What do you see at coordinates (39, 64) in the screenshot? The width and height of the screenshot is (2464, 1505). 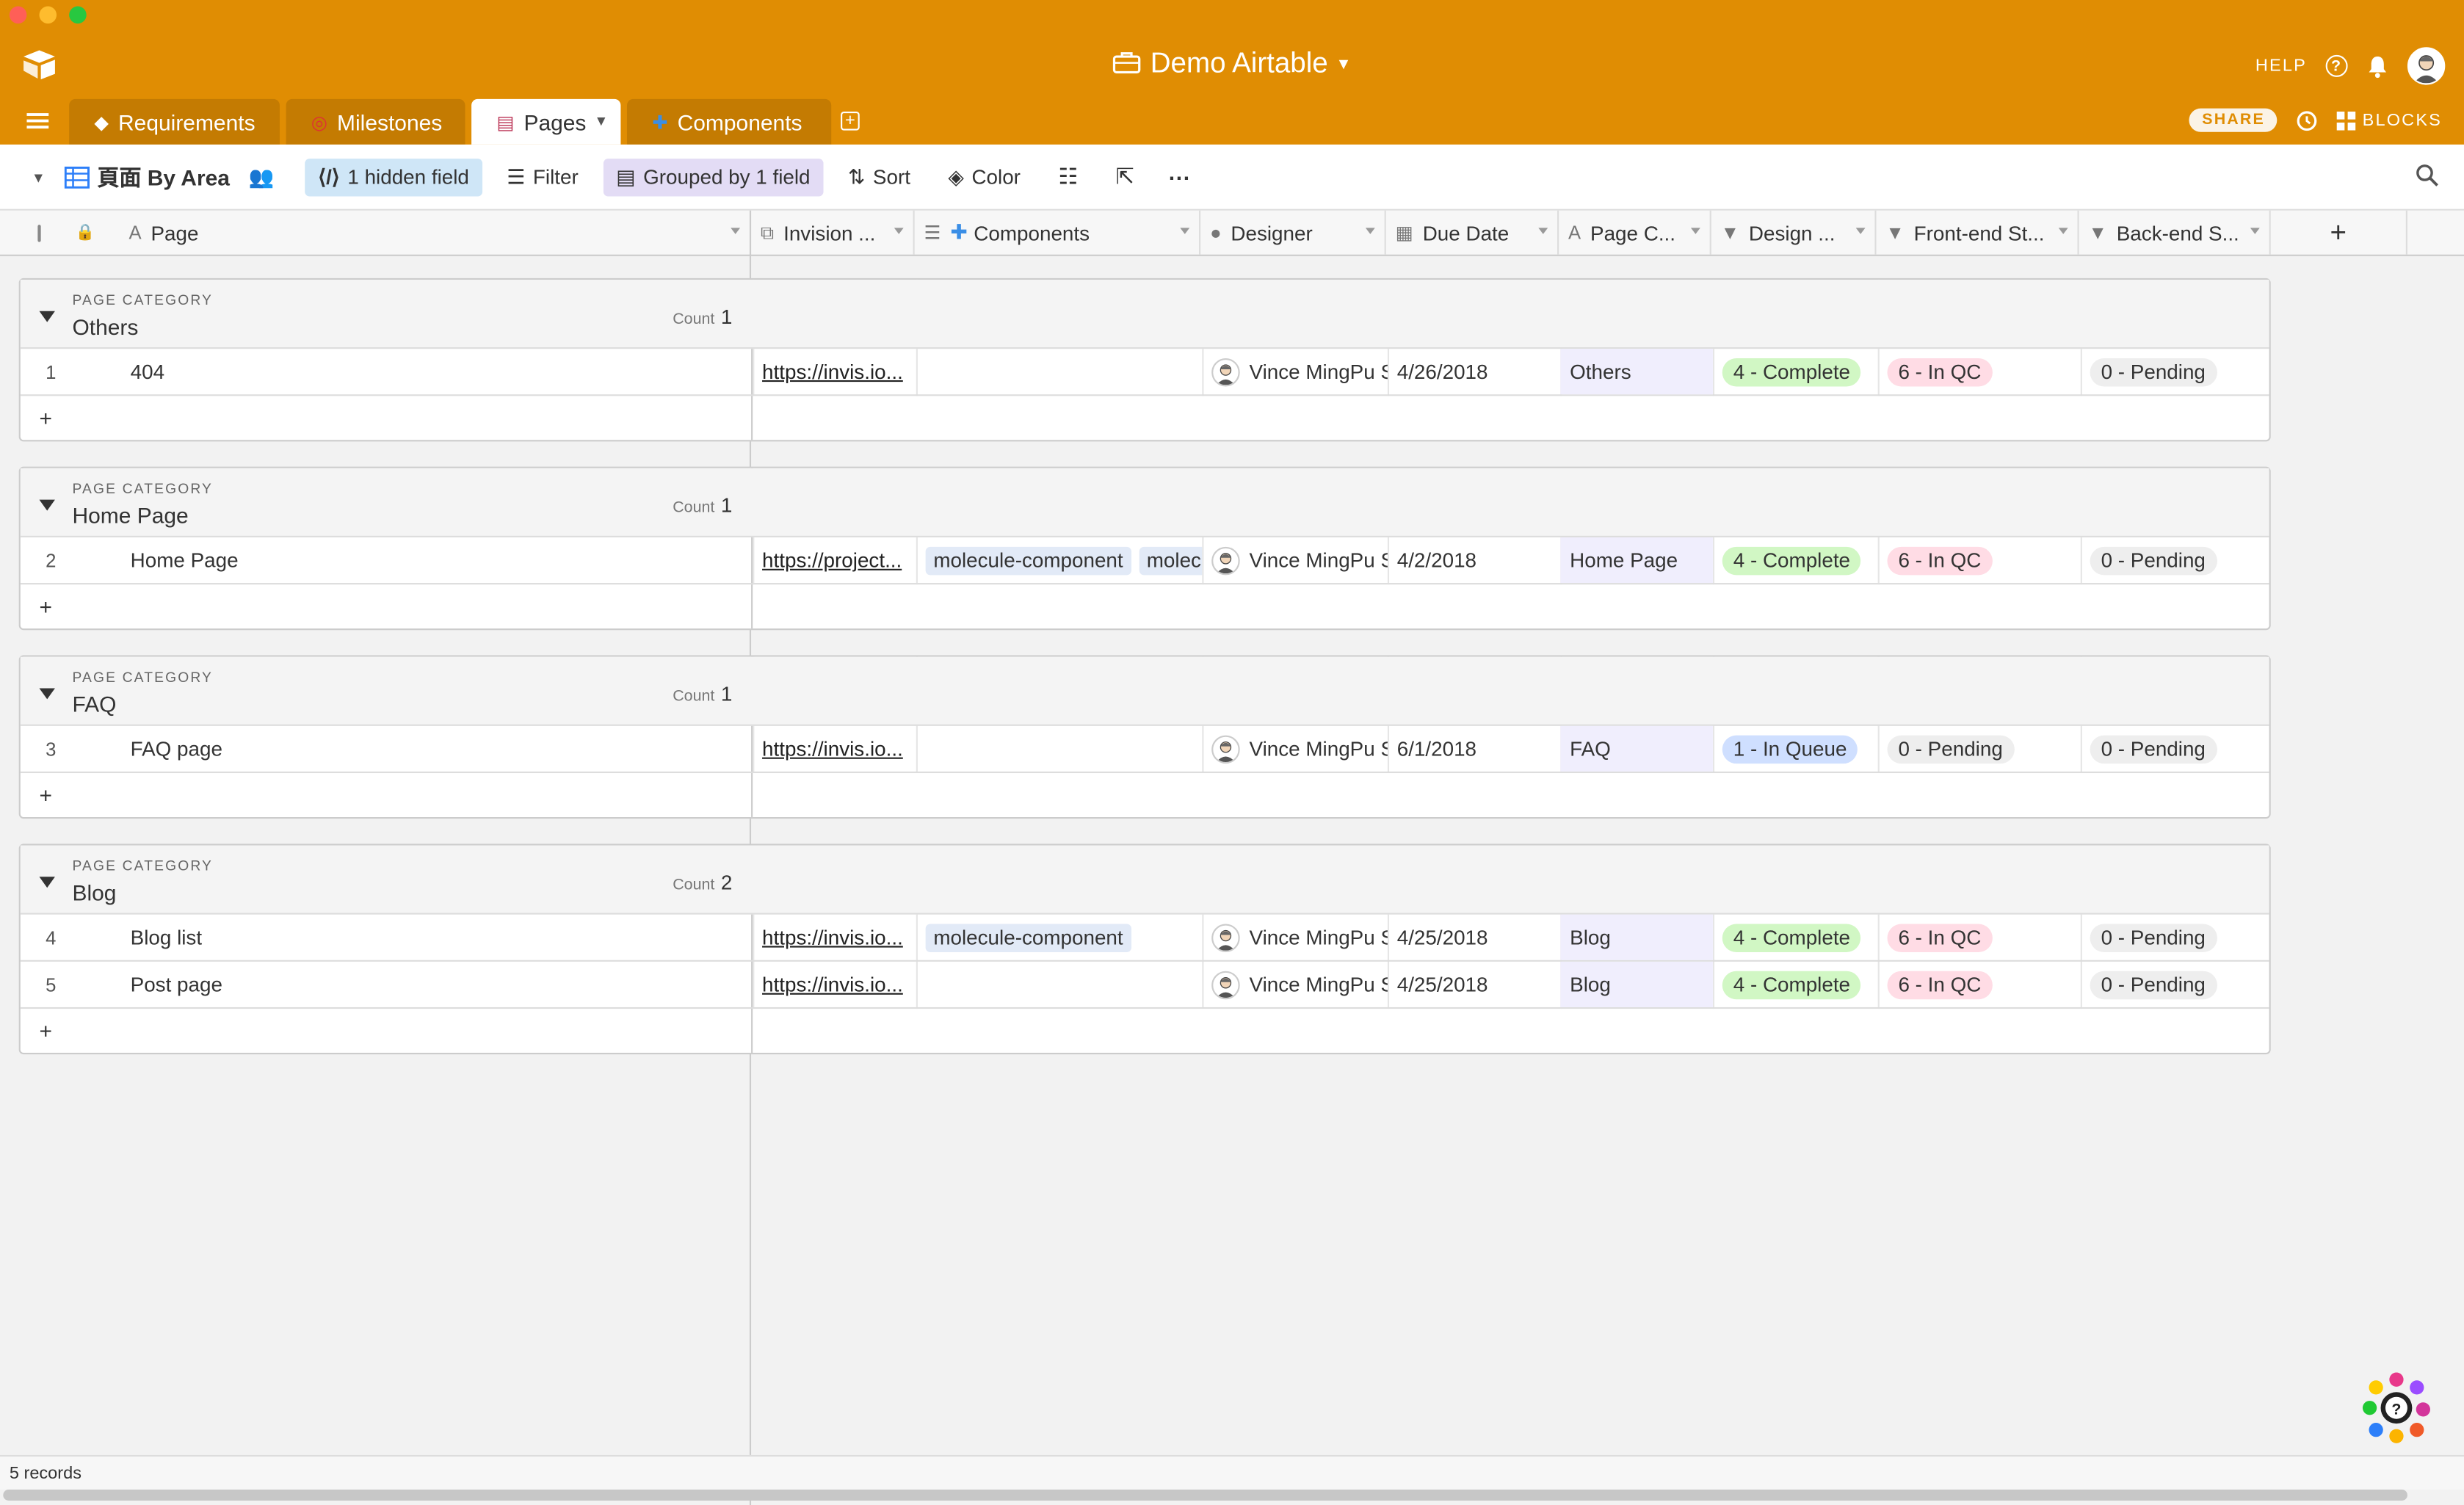 I see `airtable-logo-icon` at bounding box center [39, 64].